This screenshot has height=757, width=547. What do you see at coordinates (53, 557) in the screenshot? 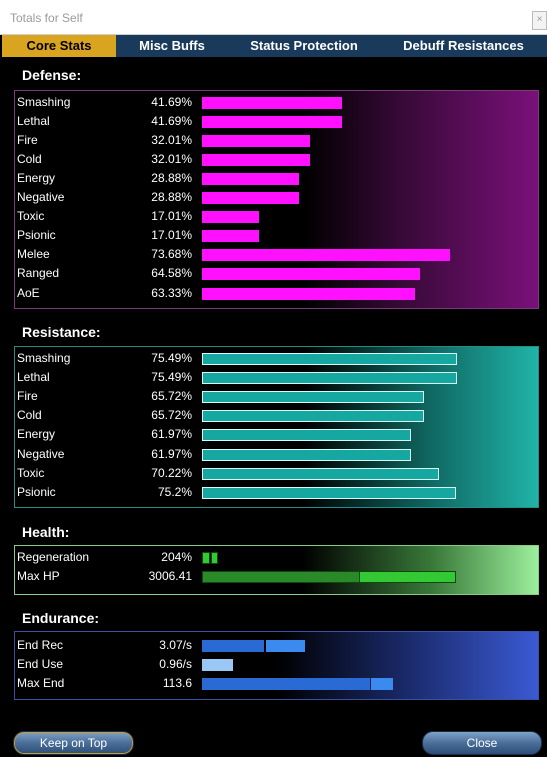
I see `stat-label: Regeneration` at bounding box center [53, 557].